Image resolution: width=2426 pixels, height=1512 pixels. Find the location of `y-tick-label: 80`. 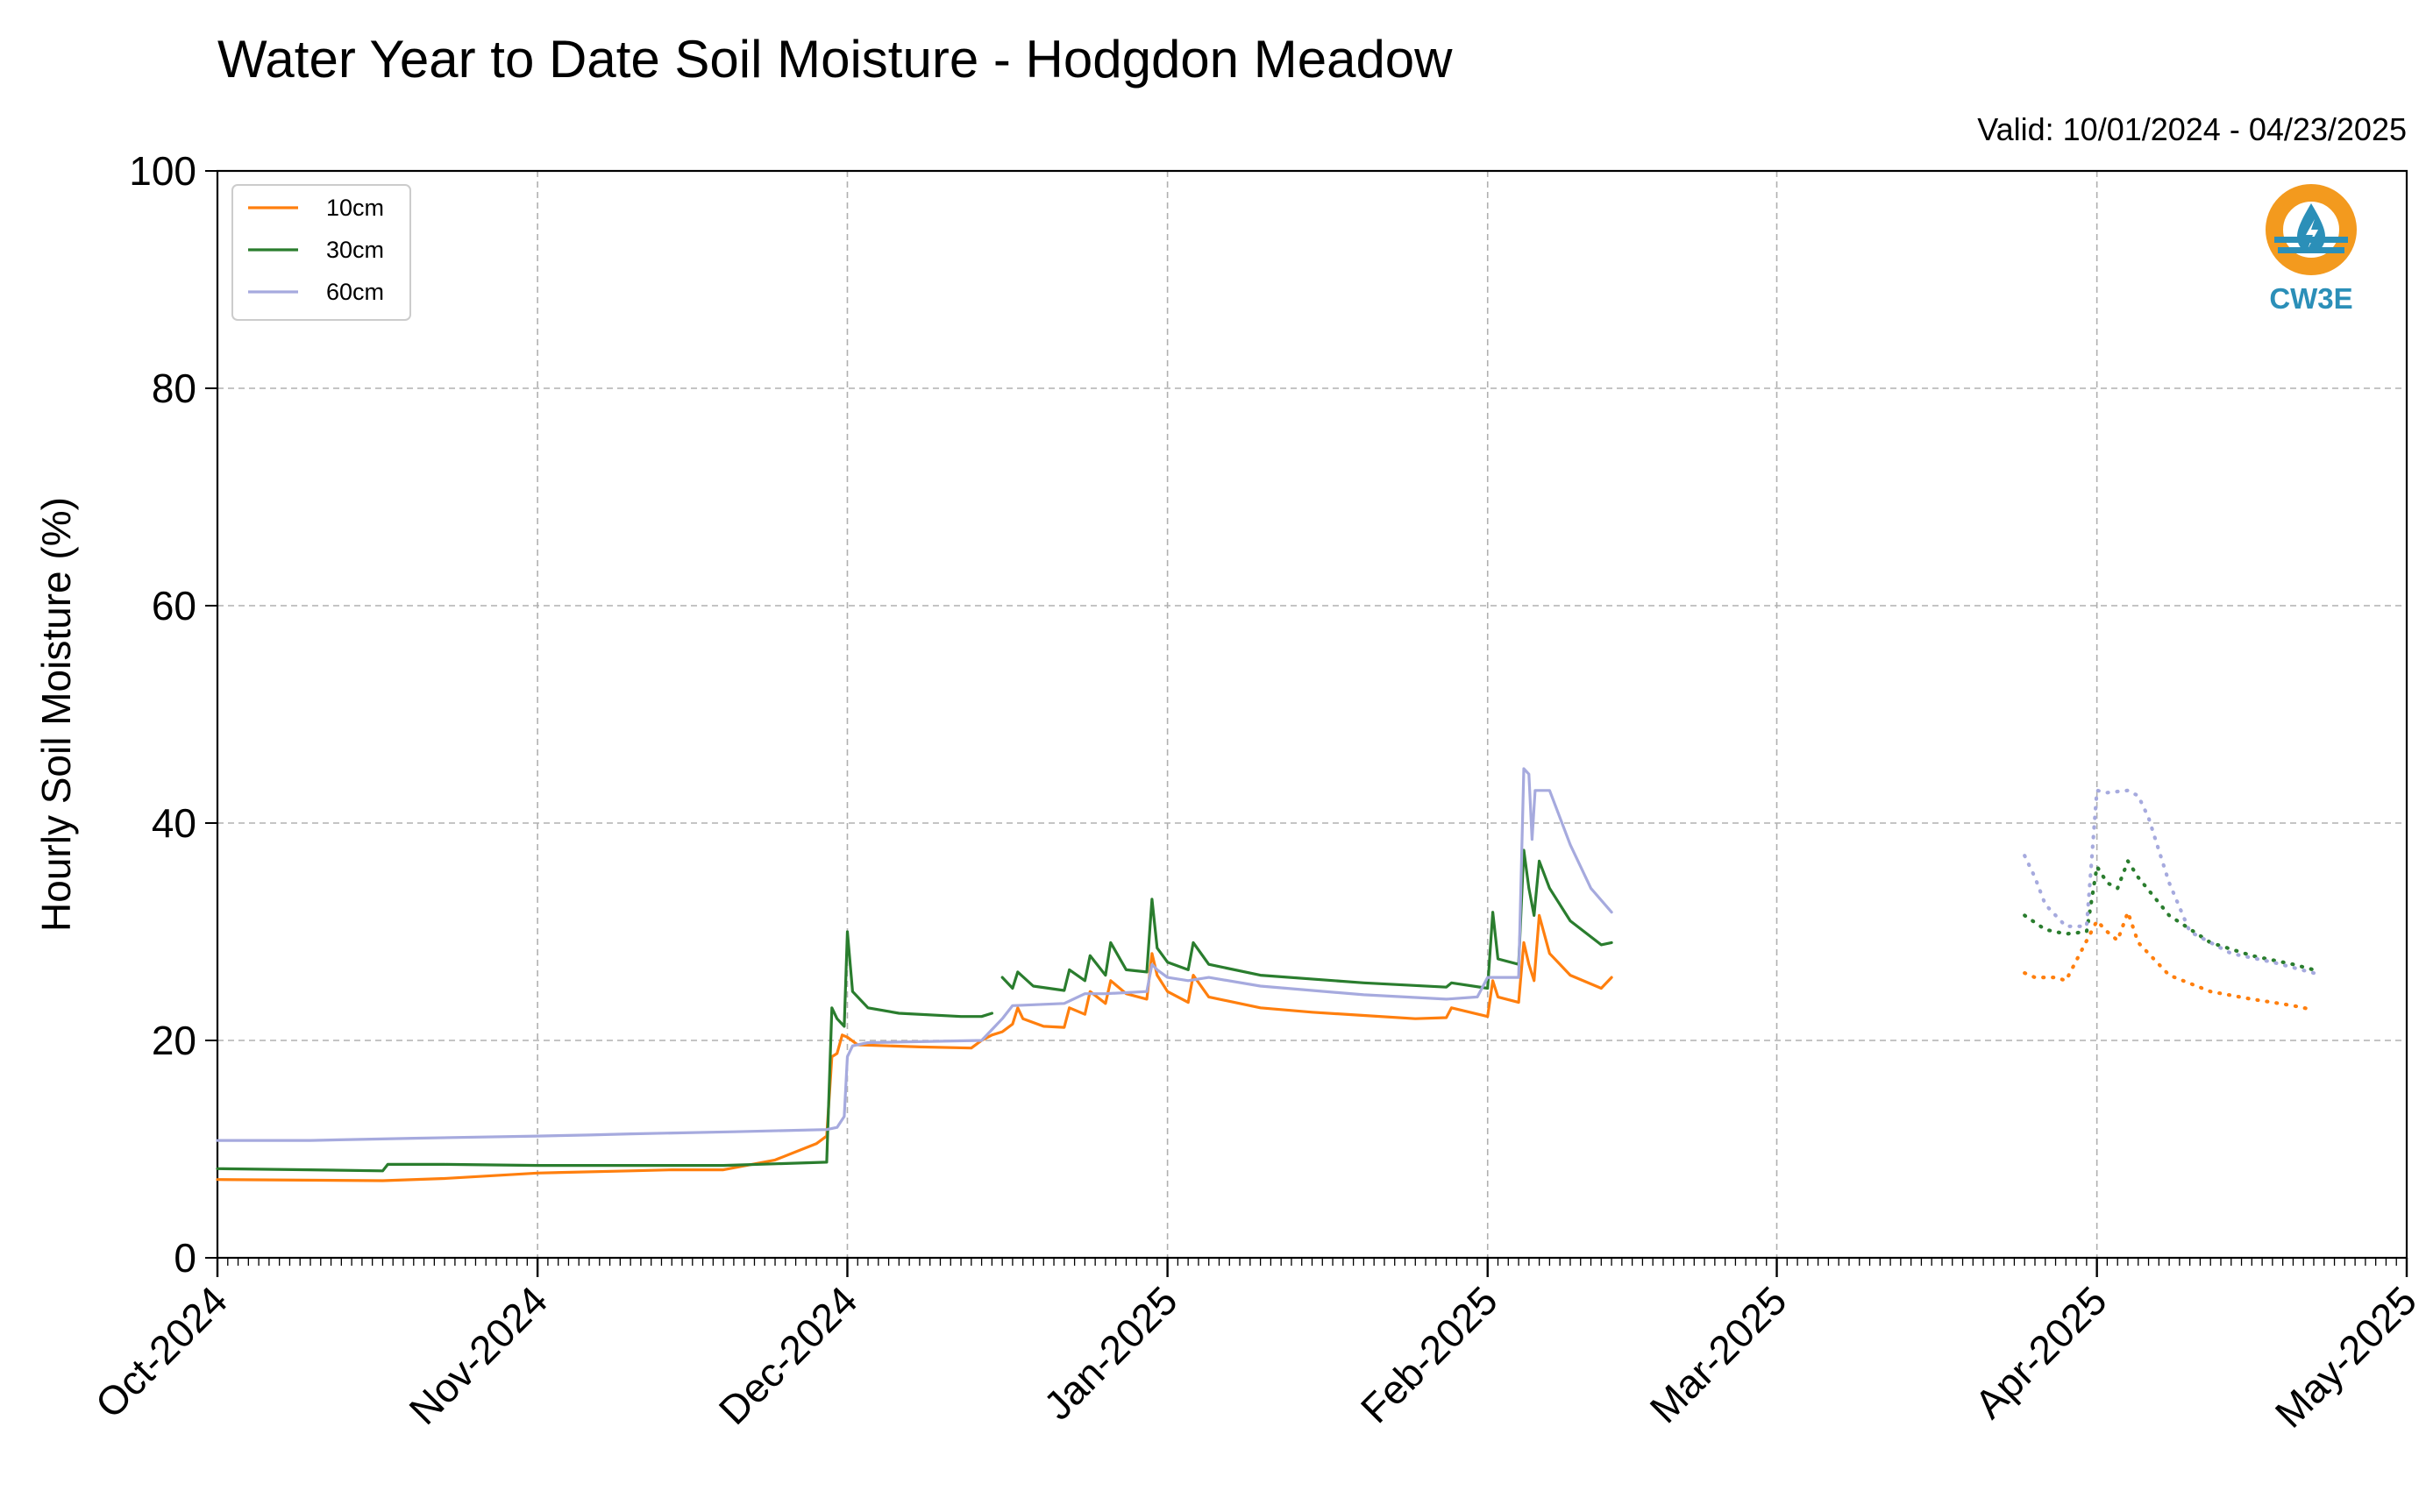

y-tick-label: 80 is located at coordinates (174, 388).